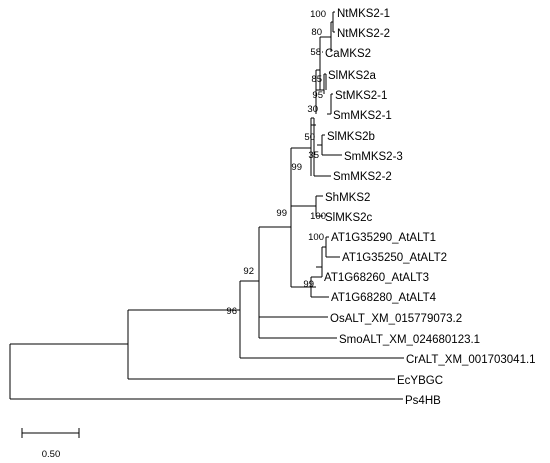 Image resolution: width=550 pixels, height=463 pixels. I want to click on leaf-label: AT1G68280_AtALT4, so click(384, 298).